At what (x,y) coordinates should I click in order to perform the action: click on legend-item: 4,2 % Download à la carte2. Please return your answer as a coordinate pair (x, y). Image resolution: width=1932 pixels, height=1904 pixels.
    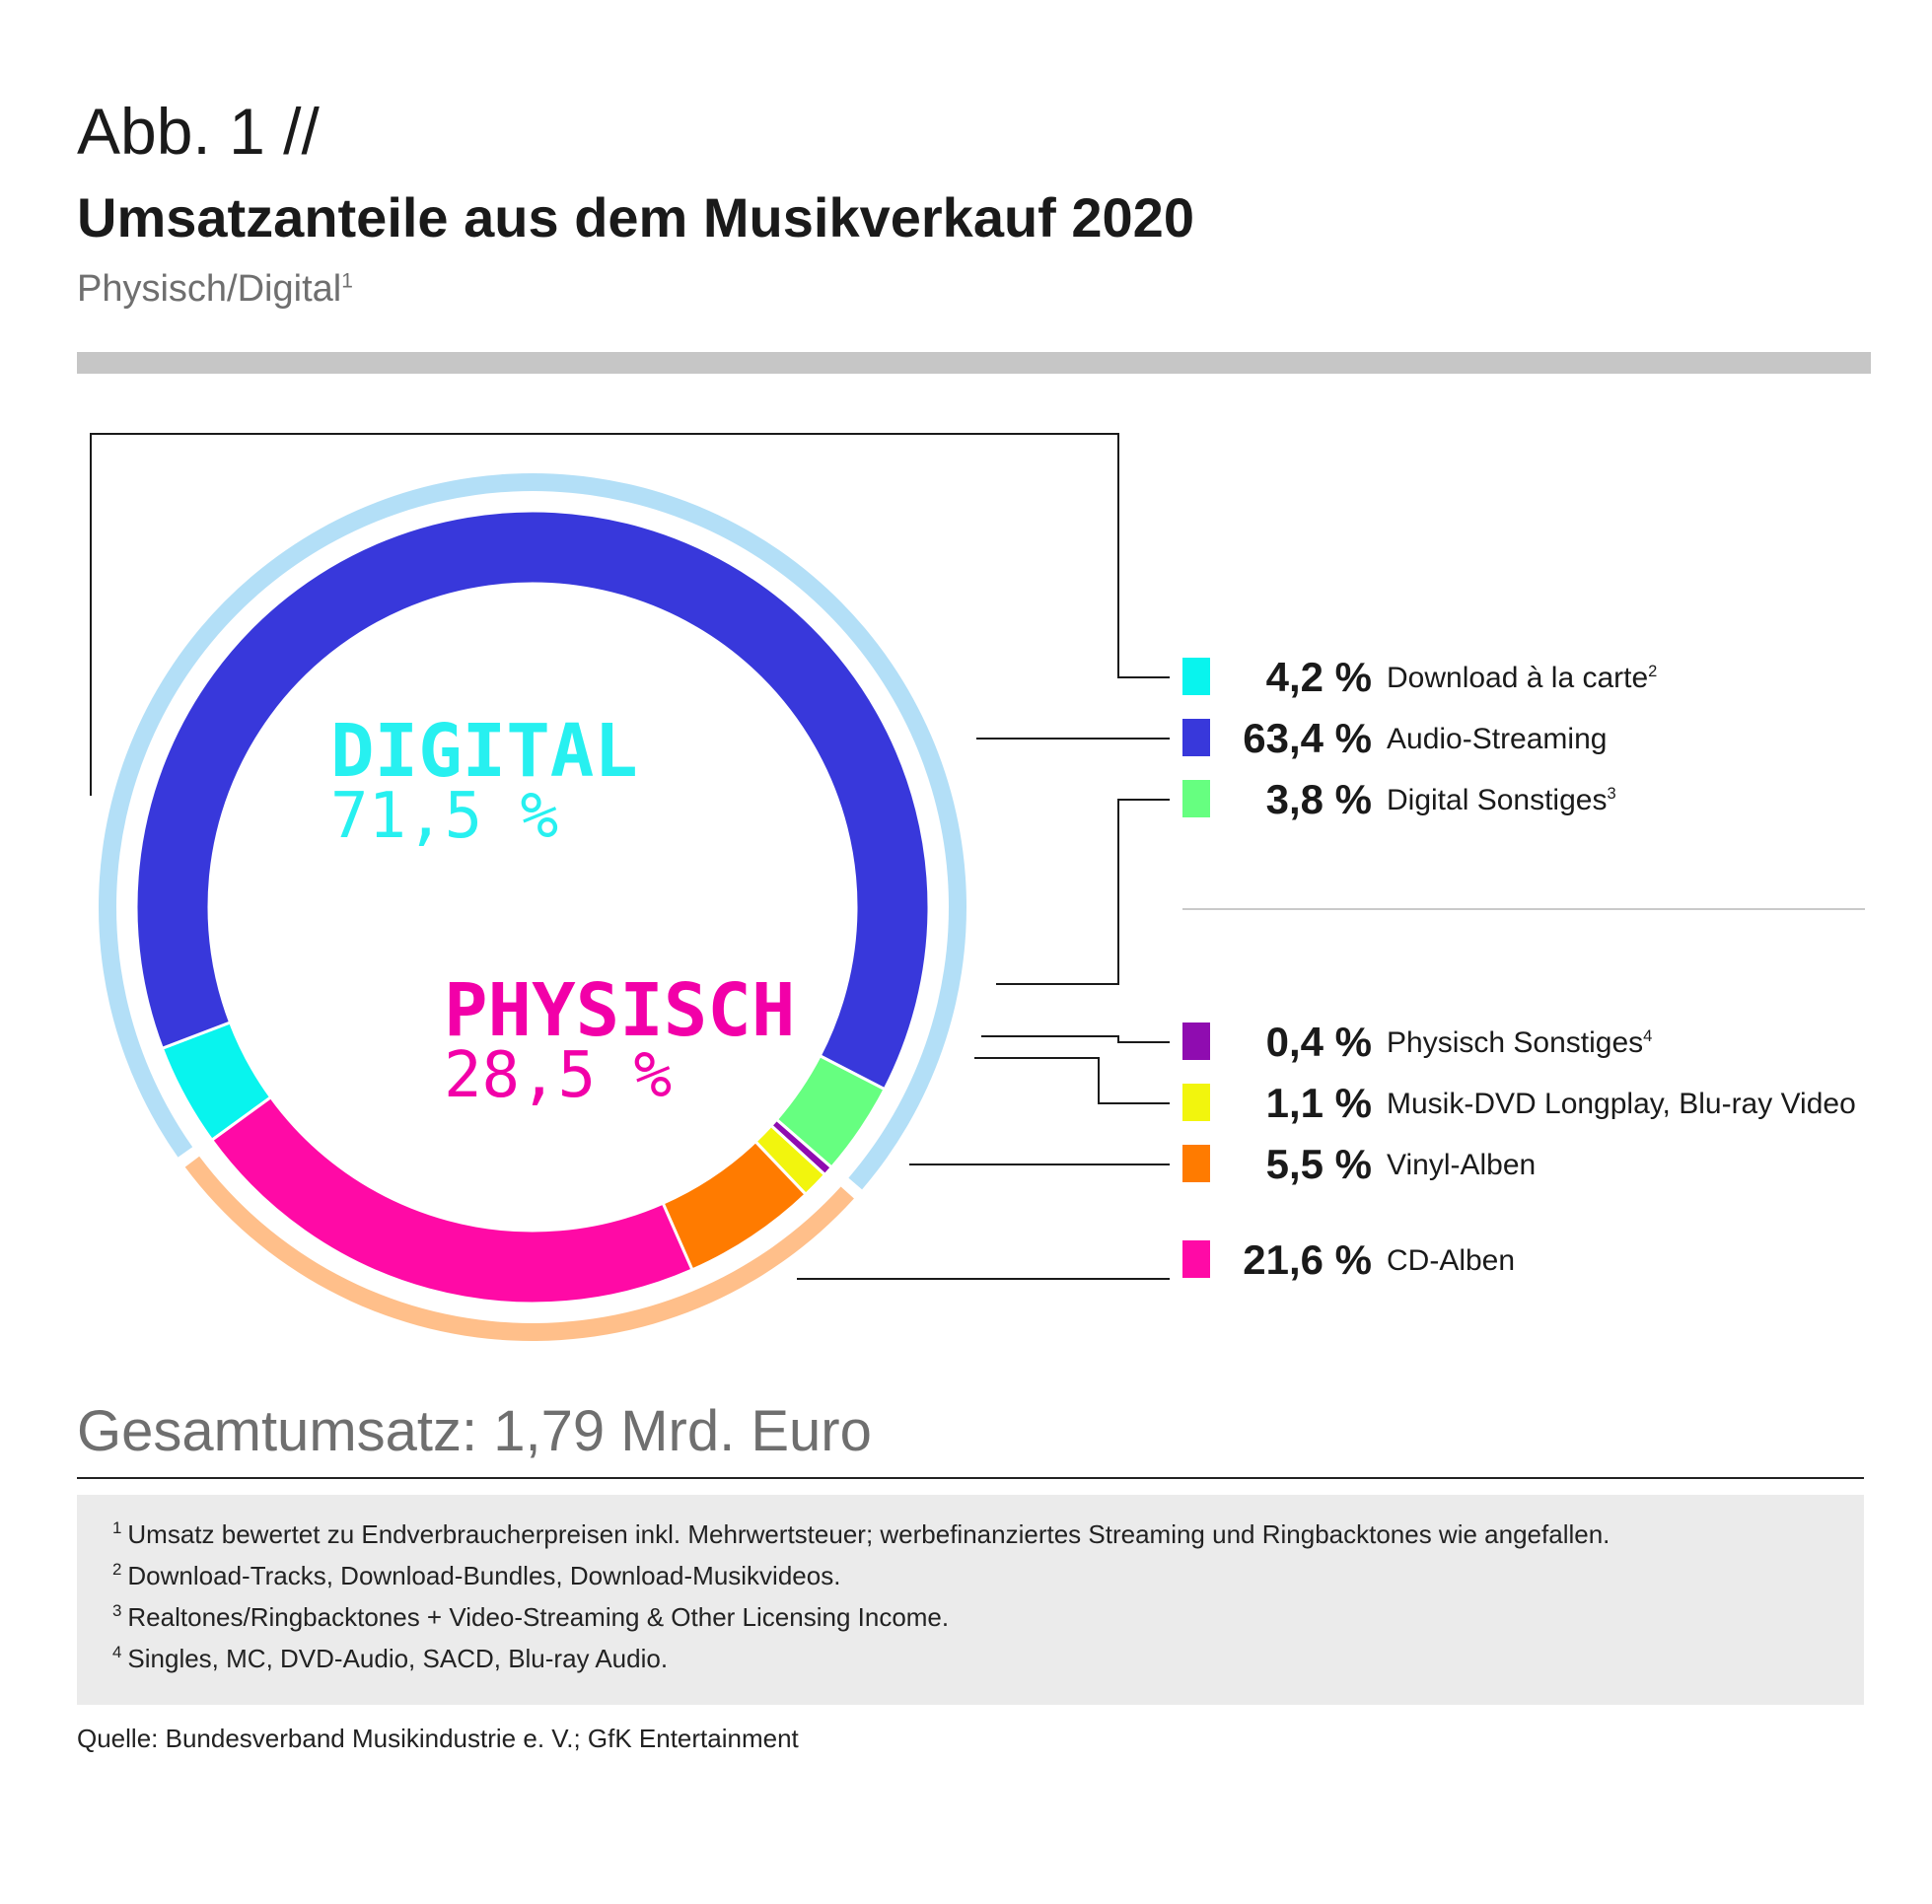
    Looking at the image, I should click on (1537, 677).